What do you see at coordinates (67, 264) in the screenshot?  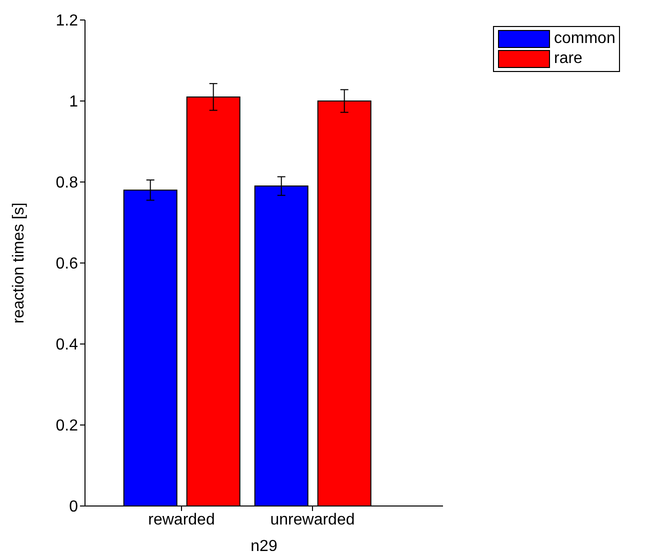 I see `y-tick-label: 0.6` at bounding box center [67, 264].